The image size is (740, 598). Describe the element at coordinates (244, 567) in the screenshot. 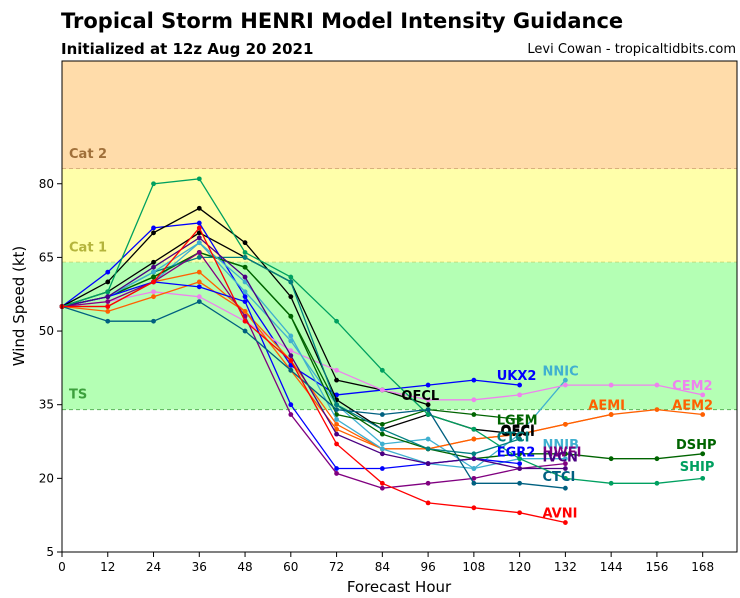

I see `x-tick-label: 48` at that location.